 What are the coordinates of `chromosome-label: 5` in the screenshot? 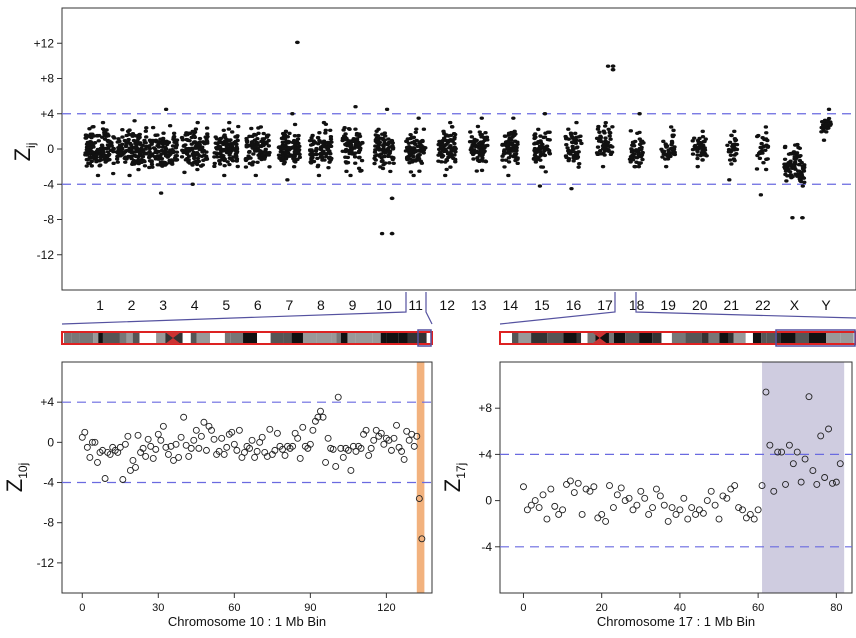 It's located at (226, 305).